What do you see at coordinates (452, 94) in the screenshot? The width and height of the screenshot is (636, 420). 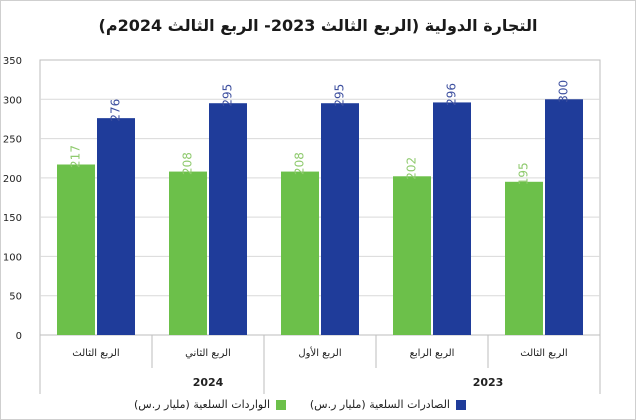 I see `data-label-exports: 296` at bounding box center [452, 94].